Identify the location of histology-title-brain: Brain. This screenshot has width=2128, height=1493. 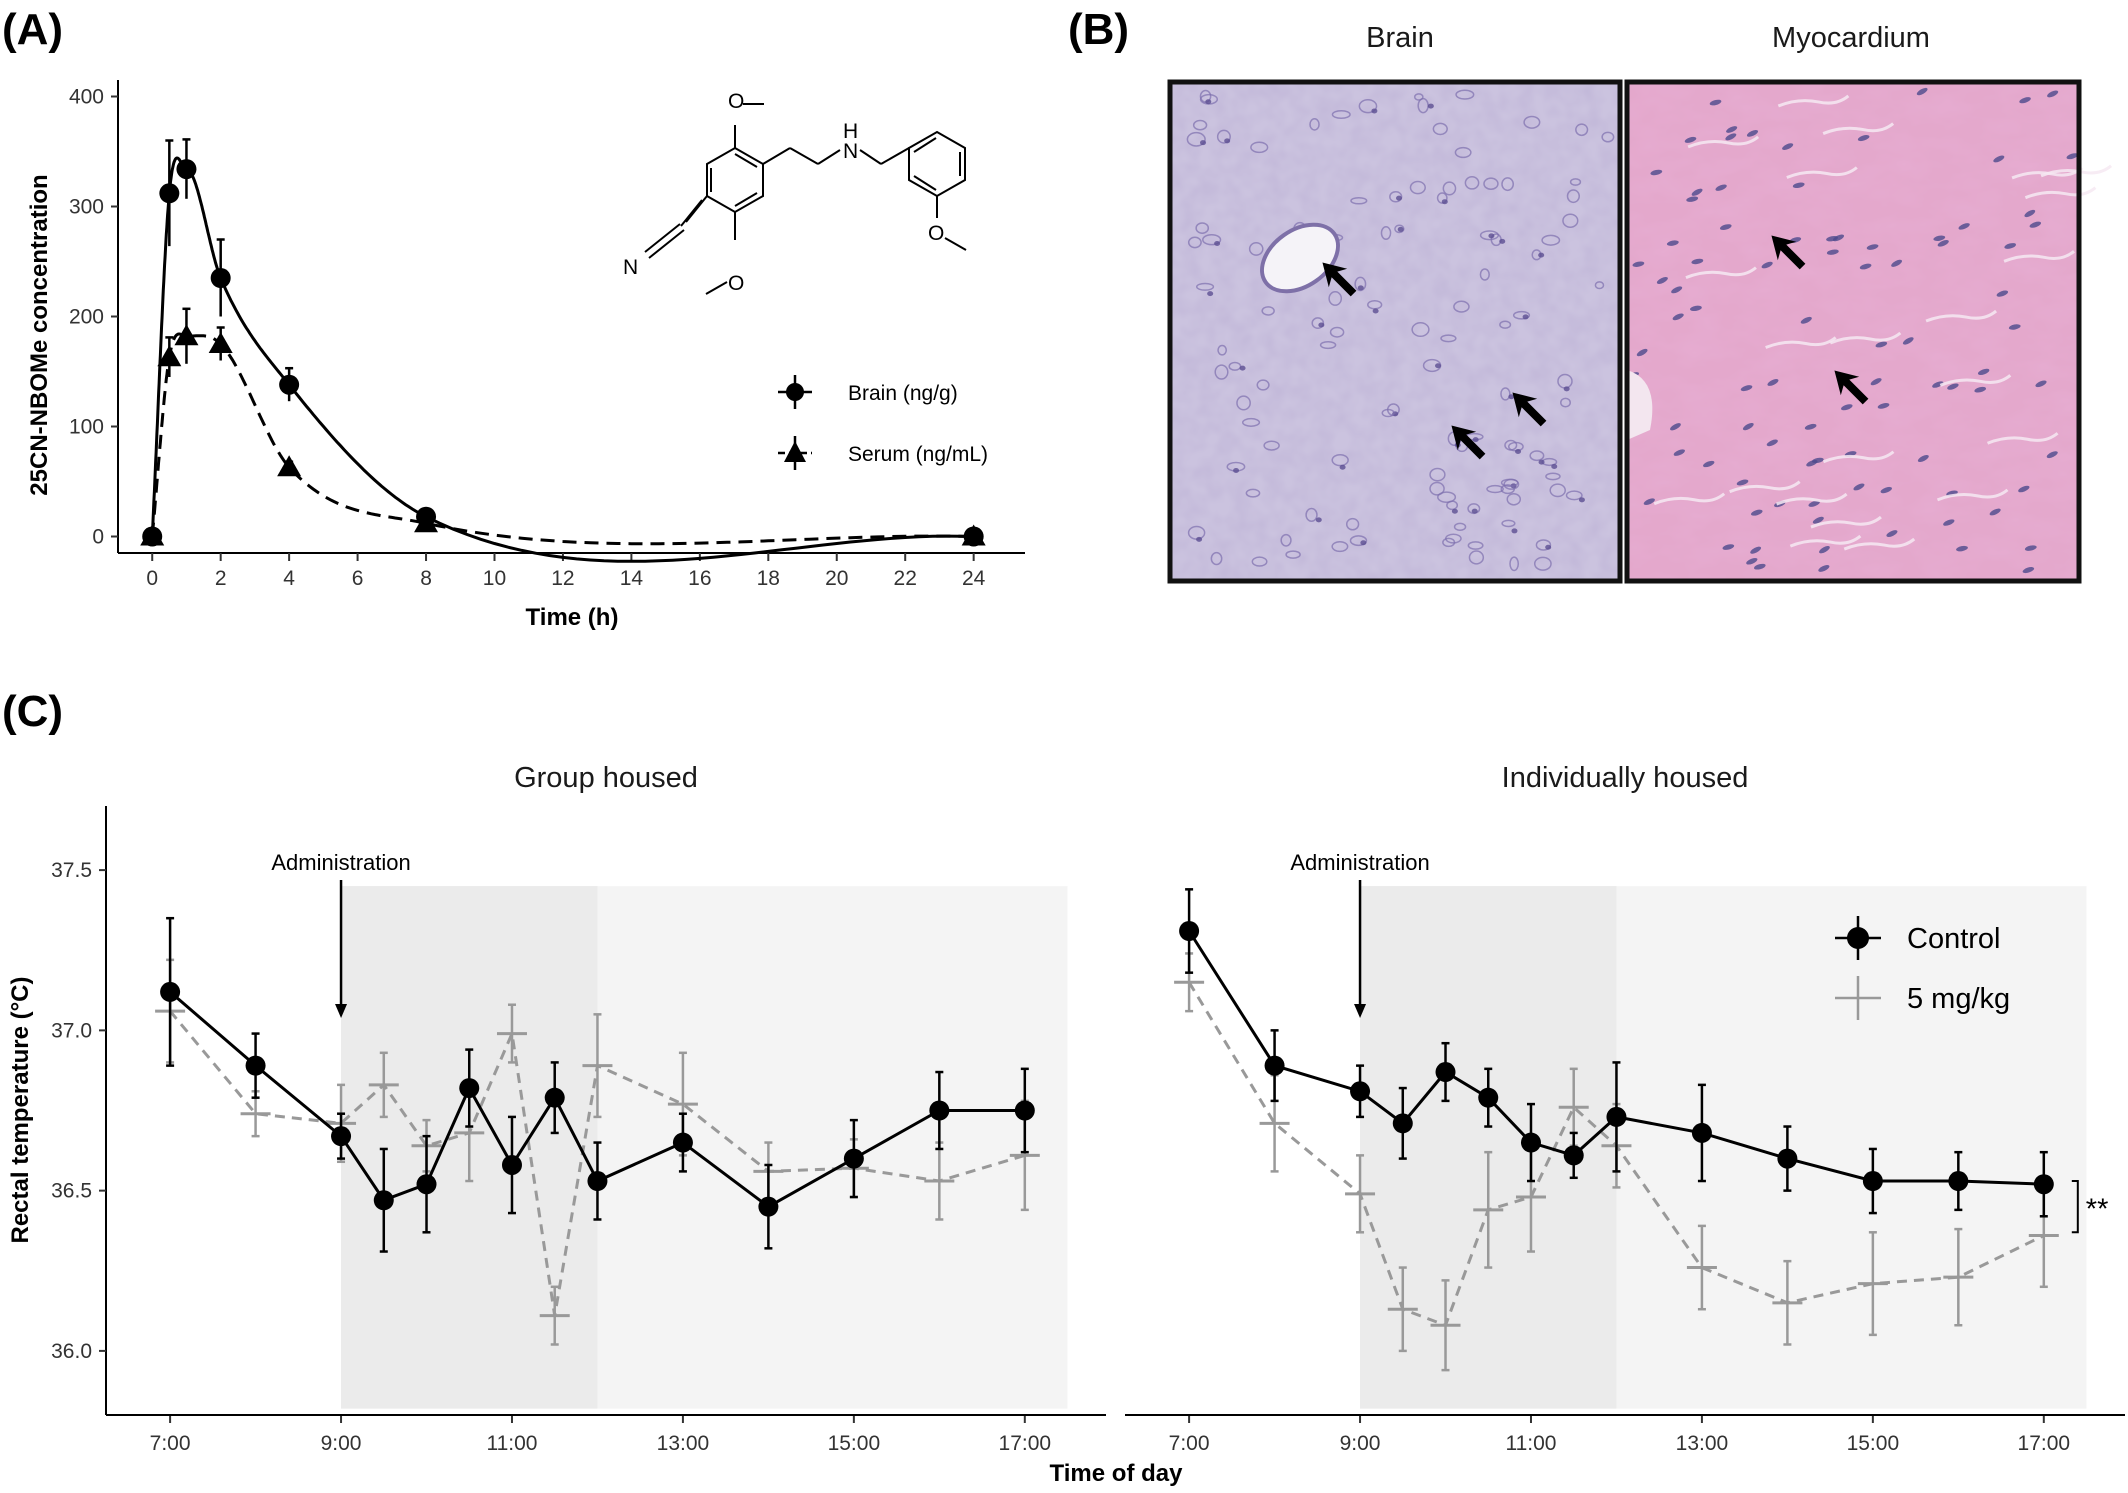
(1400, 38).